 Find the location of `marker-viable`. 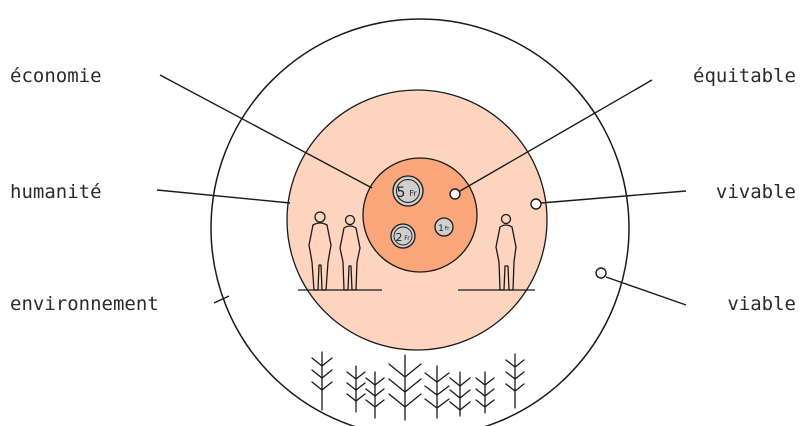

marker-viable is located at coordinates (601, 273).